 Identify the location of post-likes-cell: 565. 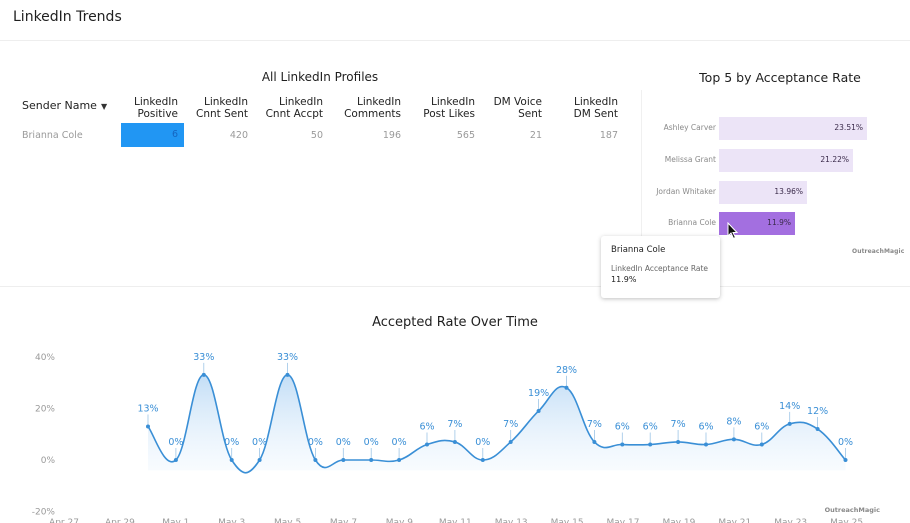
(465, 135).